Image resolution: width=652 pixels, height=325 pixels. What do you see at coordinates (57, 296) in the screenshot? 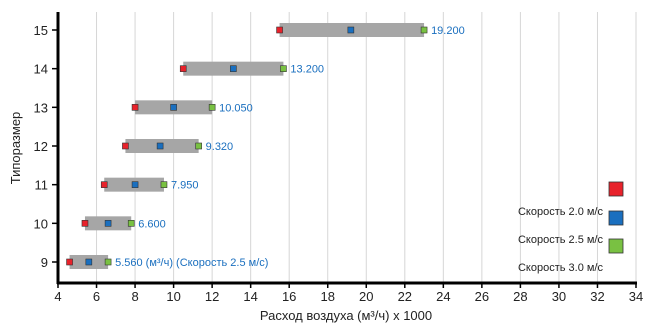
I see `x-tick-label: 4` at bounding box center [57, 296].